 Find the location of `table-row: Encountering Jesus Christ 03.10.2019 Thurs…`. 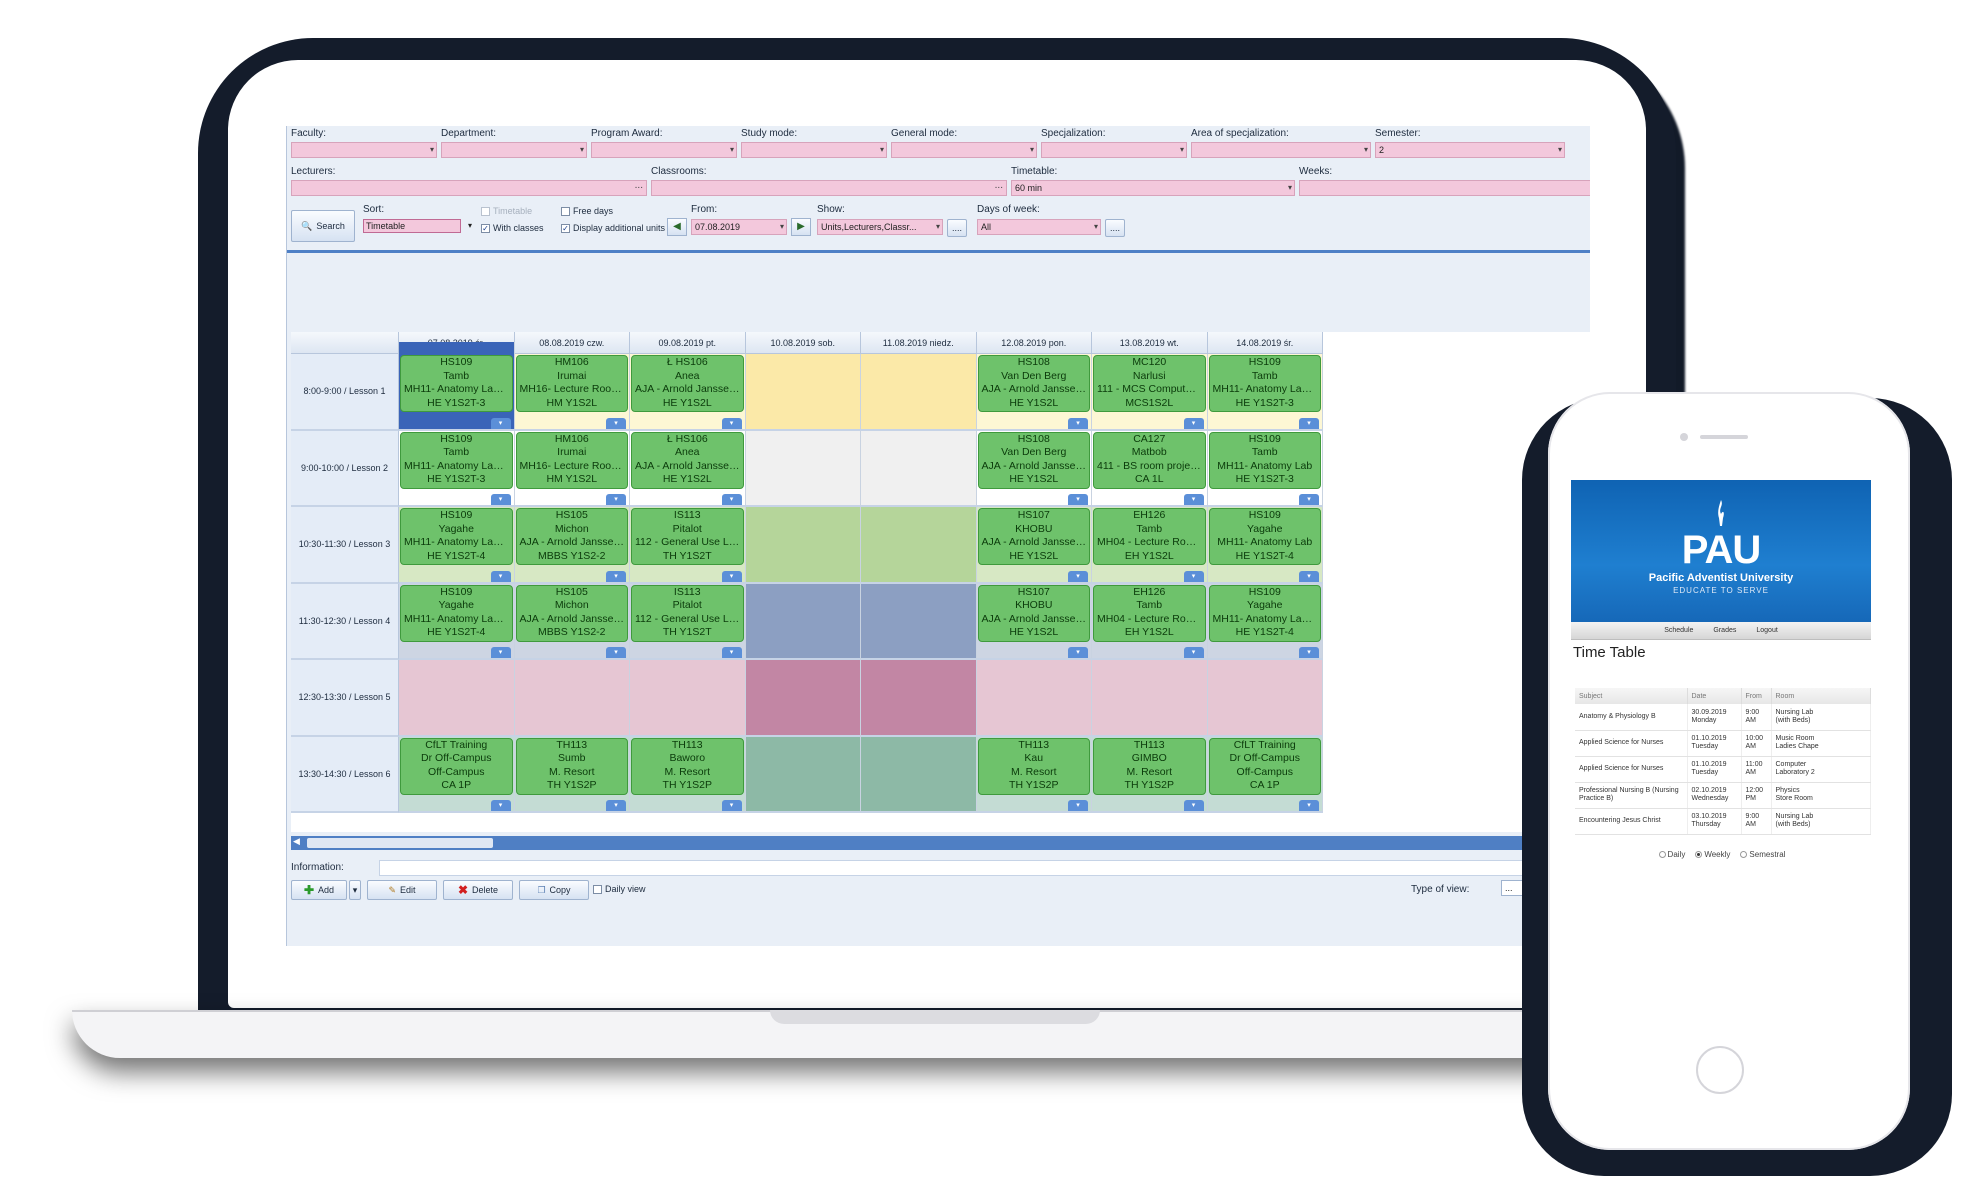

table-row: Encountering Jesus Christ 03.10.2019 Thurs… is located at coordinates (1723, 821).